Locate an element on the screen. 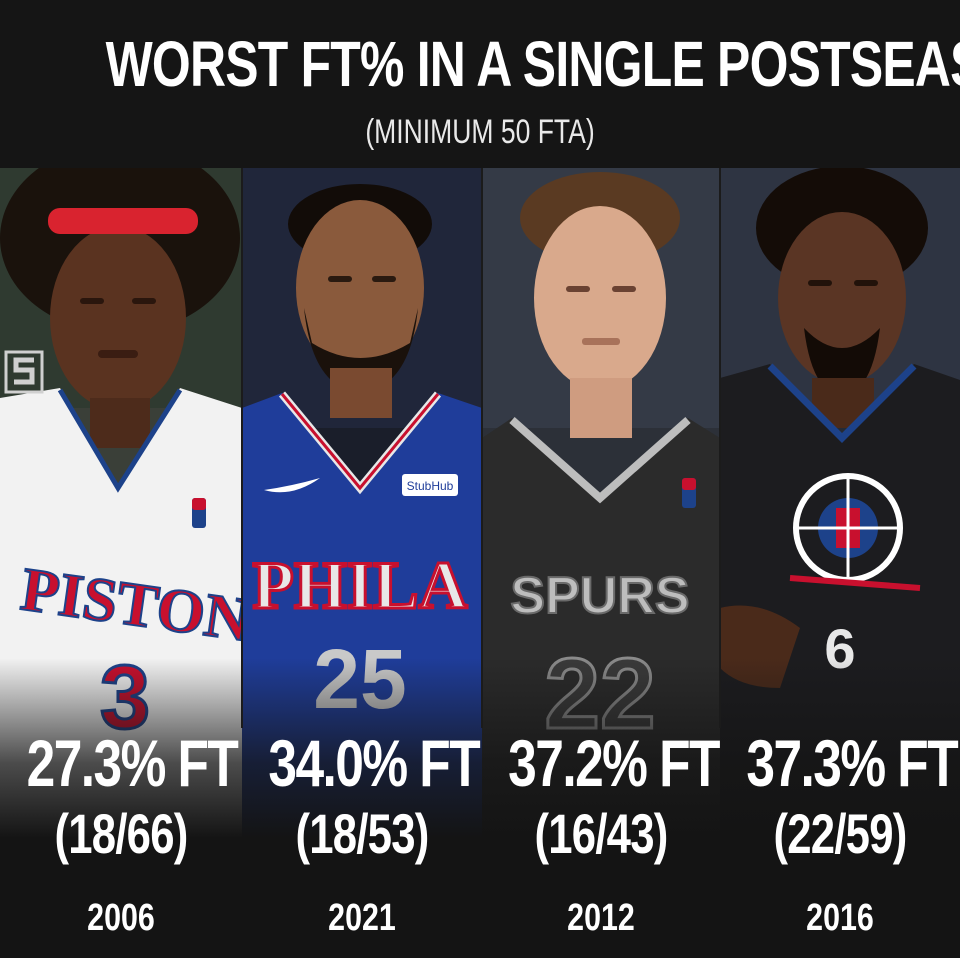  season-year: 2016 is located at coordinates (840, 918).